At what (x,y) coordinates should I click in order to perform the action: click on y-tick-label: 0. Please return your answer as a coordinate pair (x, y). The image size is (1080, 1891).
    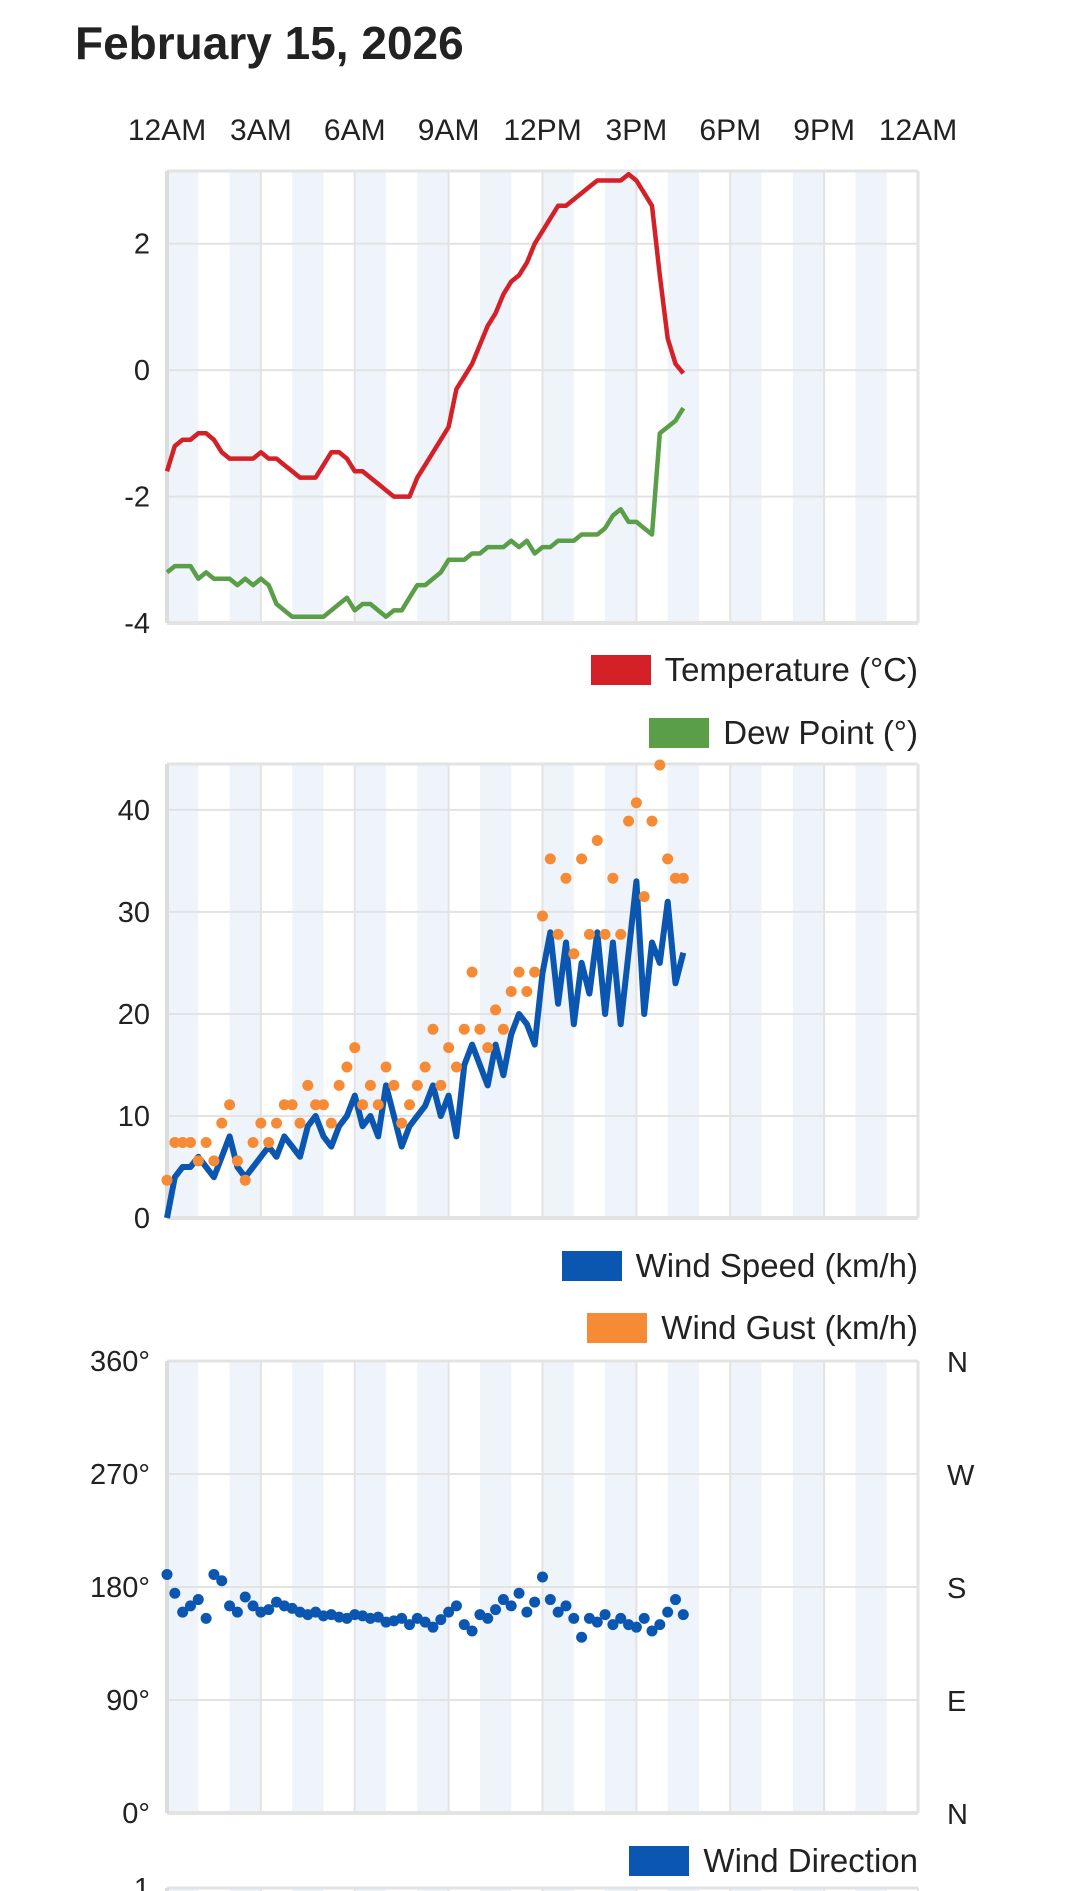
    Looking at the image, I should click on (142, 1219).